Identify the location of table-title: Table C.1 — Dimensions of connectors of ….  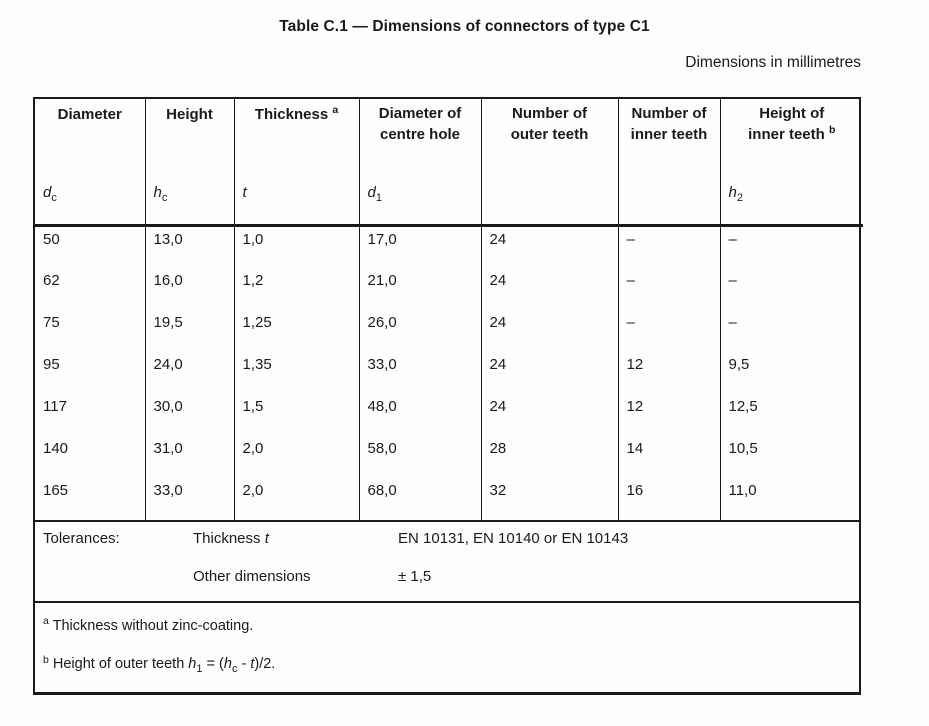
(464, 26).